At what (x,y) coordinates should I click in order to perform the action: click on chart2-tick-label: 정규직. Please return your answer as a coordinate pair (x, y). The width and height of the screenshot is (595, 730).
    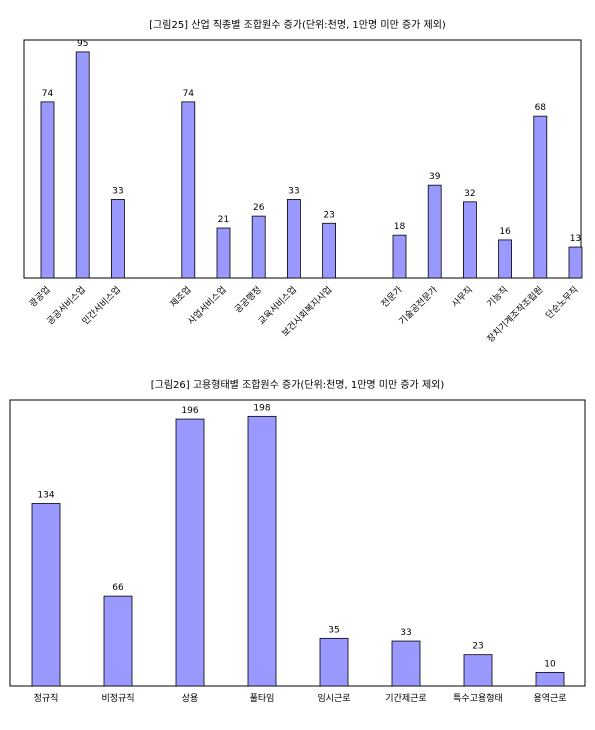
    Looking at the image, I should click on (46, 698).